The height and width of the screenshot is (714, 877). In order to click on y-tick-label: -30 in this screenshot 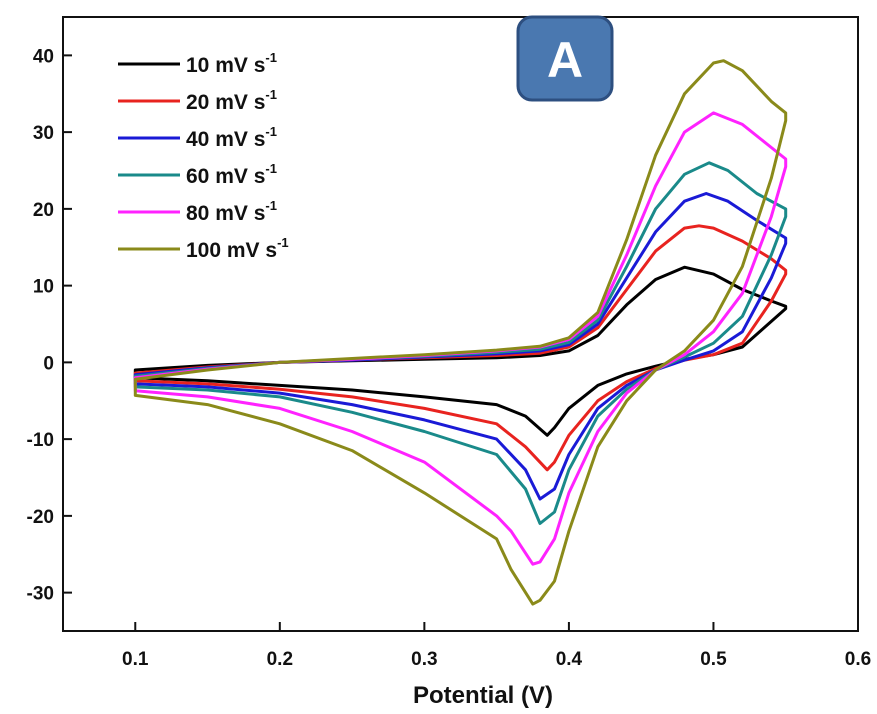, I will do `click(40, 594)`.